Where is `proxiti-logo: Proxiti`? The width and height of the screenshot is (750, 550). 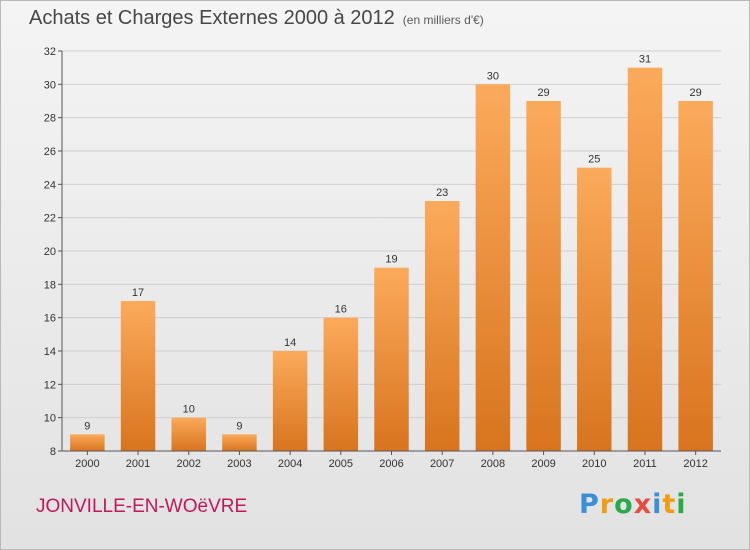
proxiti-logo: Proxiti is located at coordinates (633, 504).